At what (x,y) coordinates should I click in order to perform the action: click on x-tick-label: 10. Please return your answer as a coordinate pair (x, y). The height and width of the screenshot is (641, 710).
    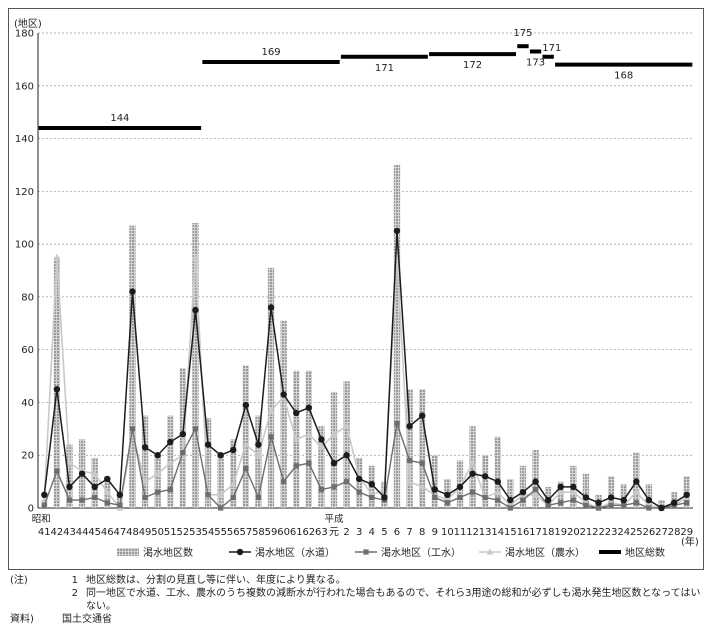
    Looking at the image, I should click on (447, 532).